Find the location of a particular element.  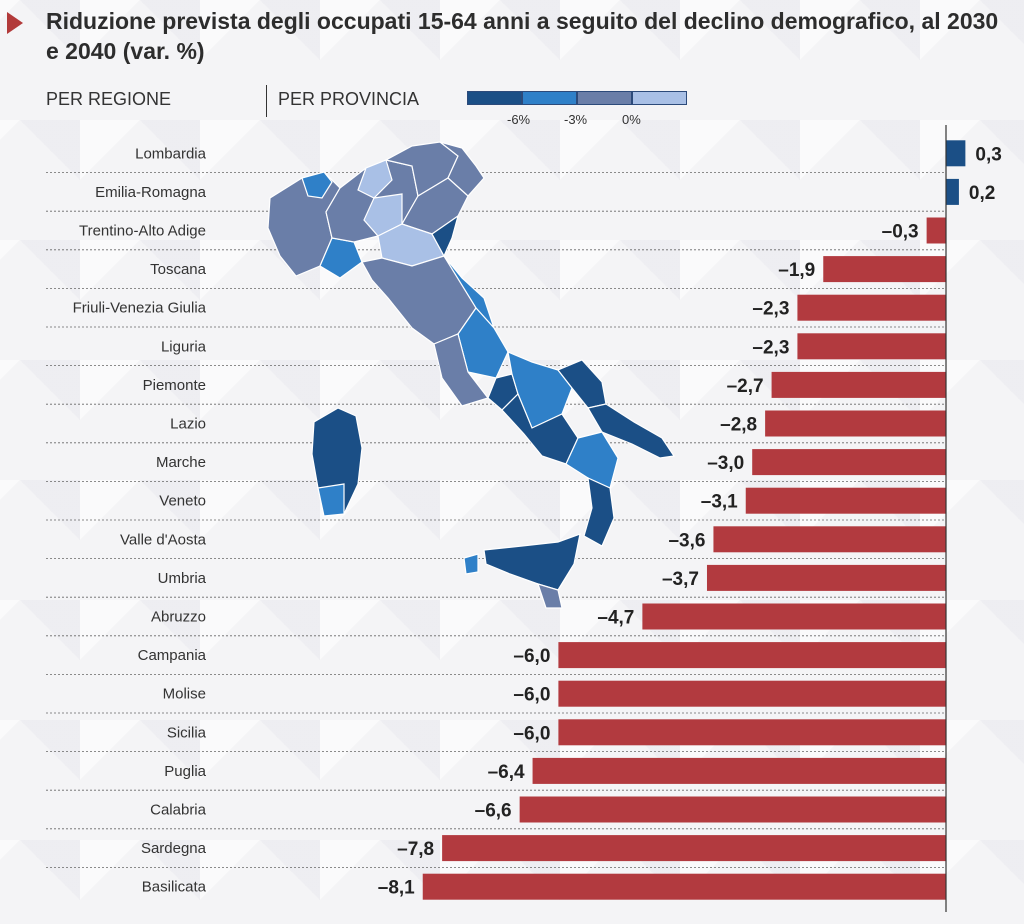

map-region-north-west is located at coordinates (315, 225).